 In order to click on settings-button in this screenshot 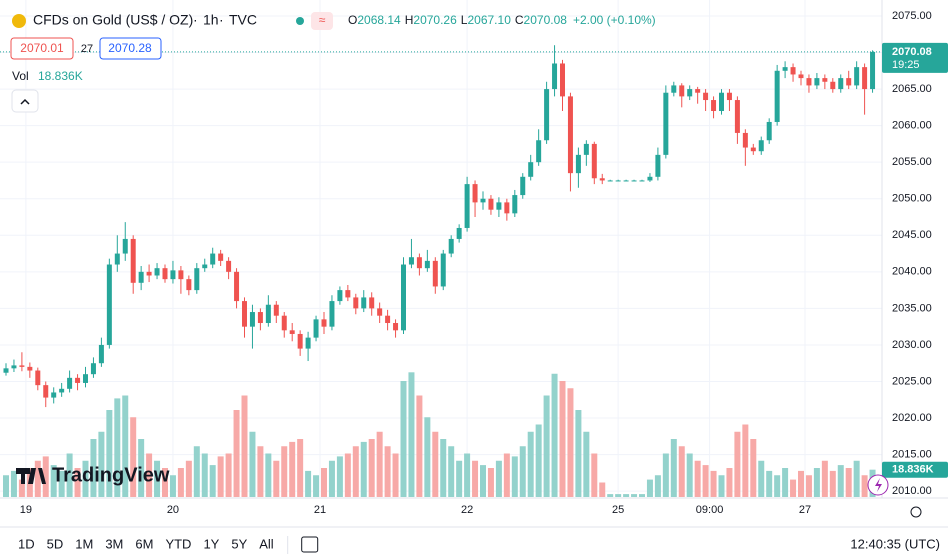, I will do `click(916, 512)`.